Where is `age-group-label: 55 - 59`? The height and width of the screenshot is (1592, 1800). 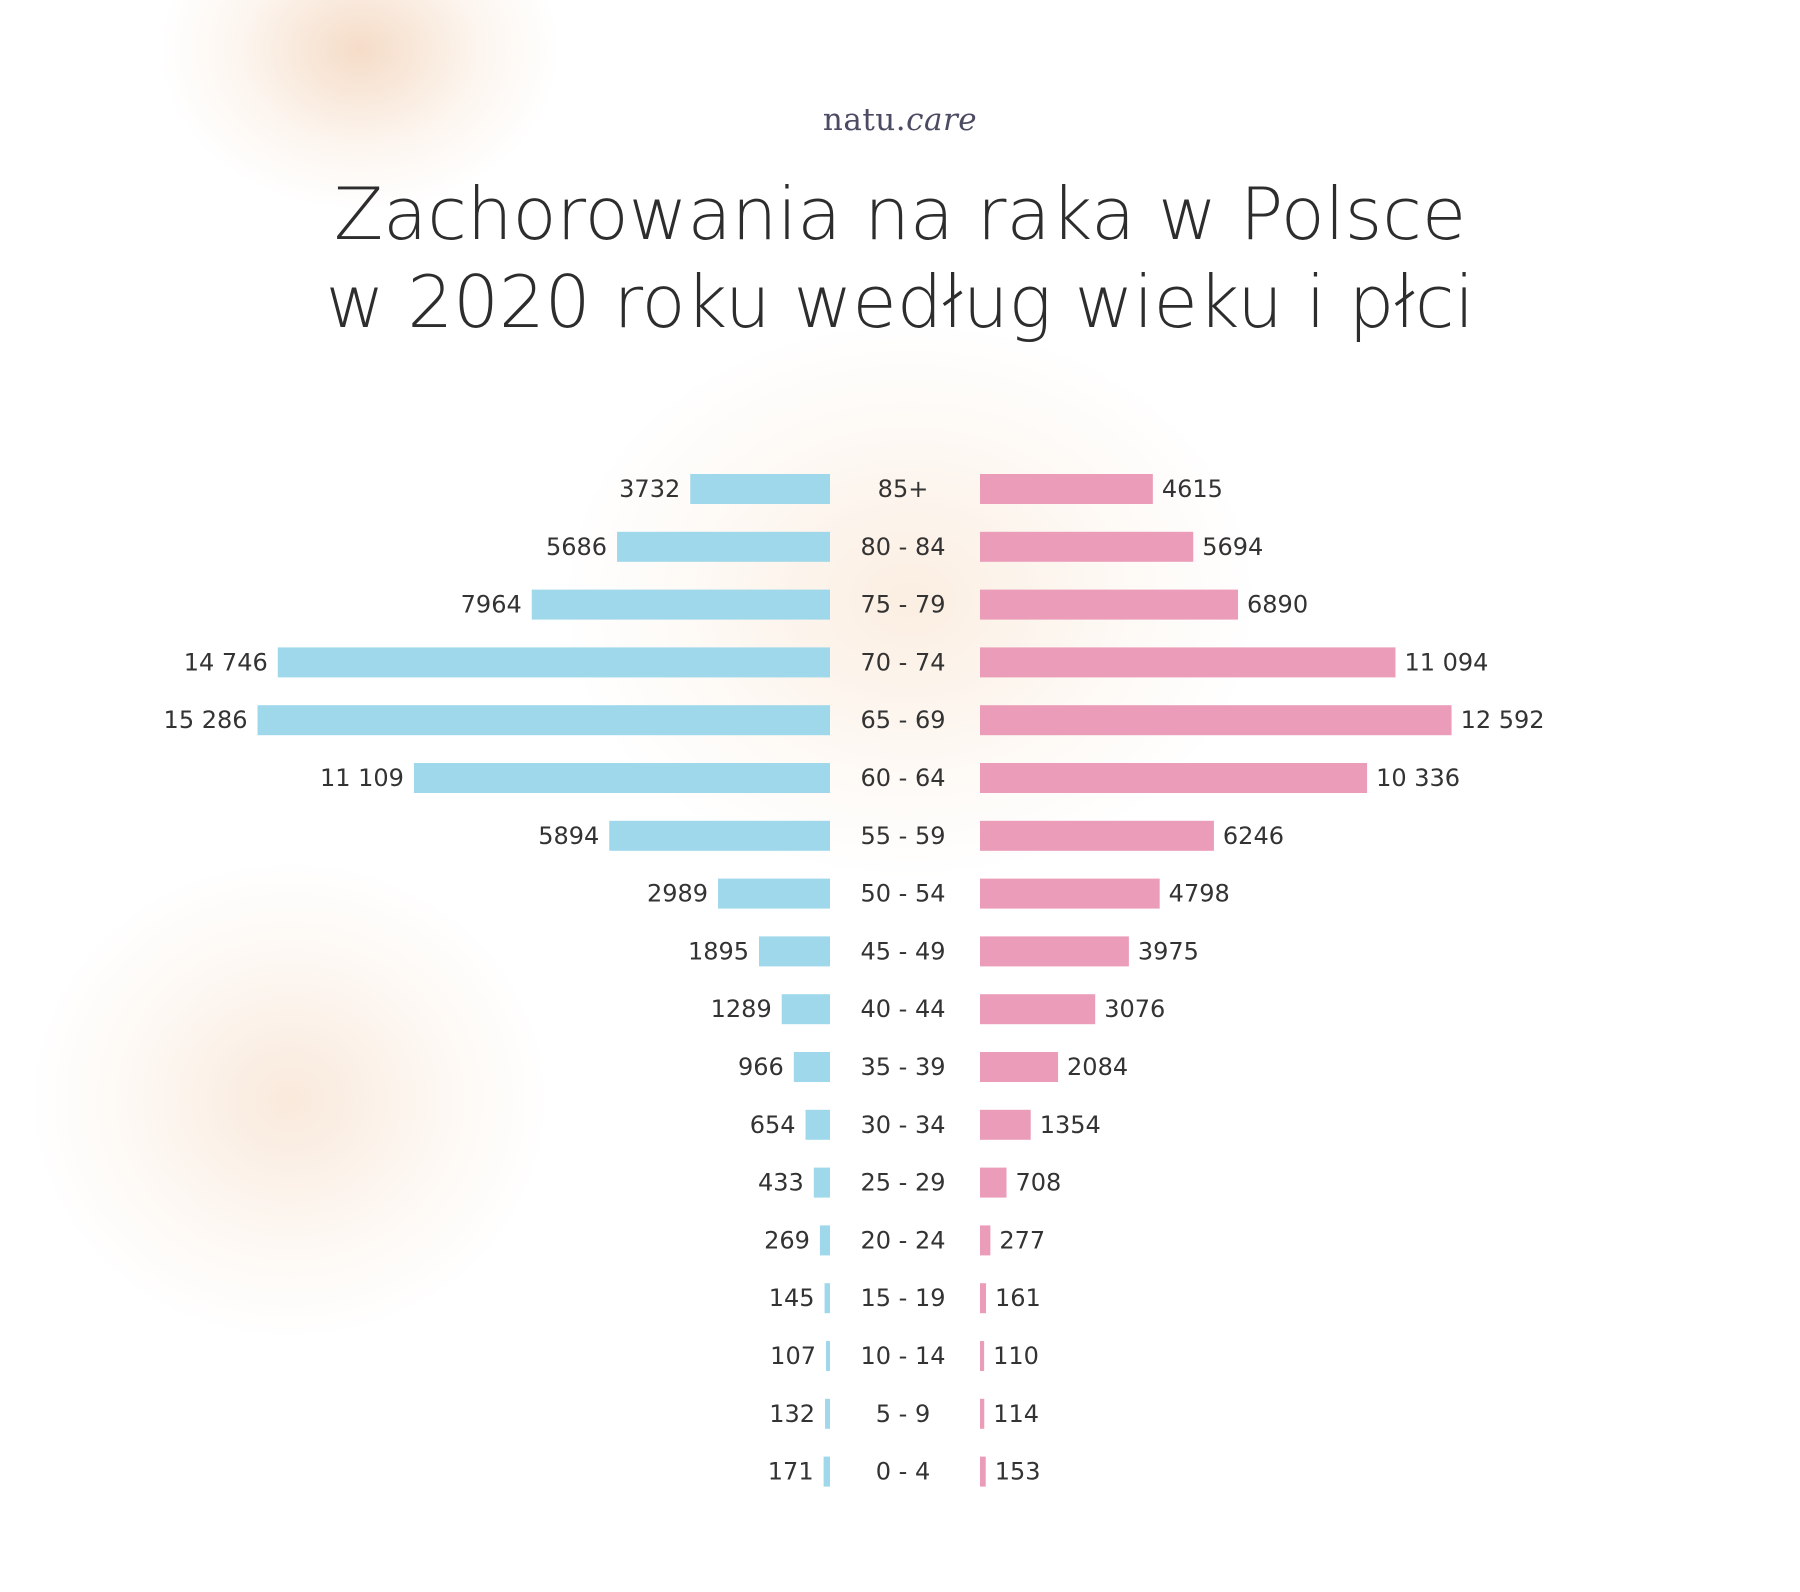
age-group-label: 55 - 59 is located at coordinates (903, 836).